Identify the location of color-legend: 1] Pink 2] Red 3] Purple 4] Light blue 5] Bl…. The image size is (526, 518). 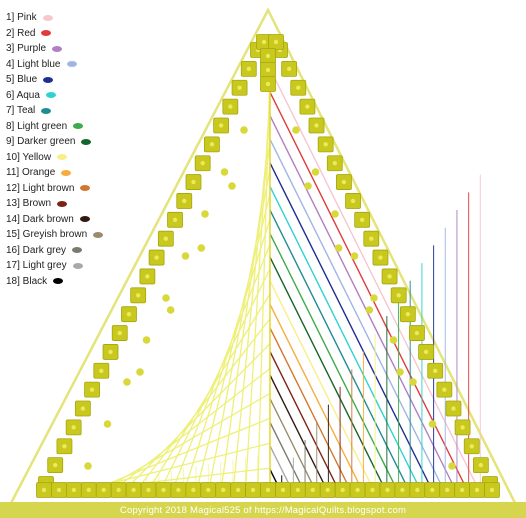
(66, 149).